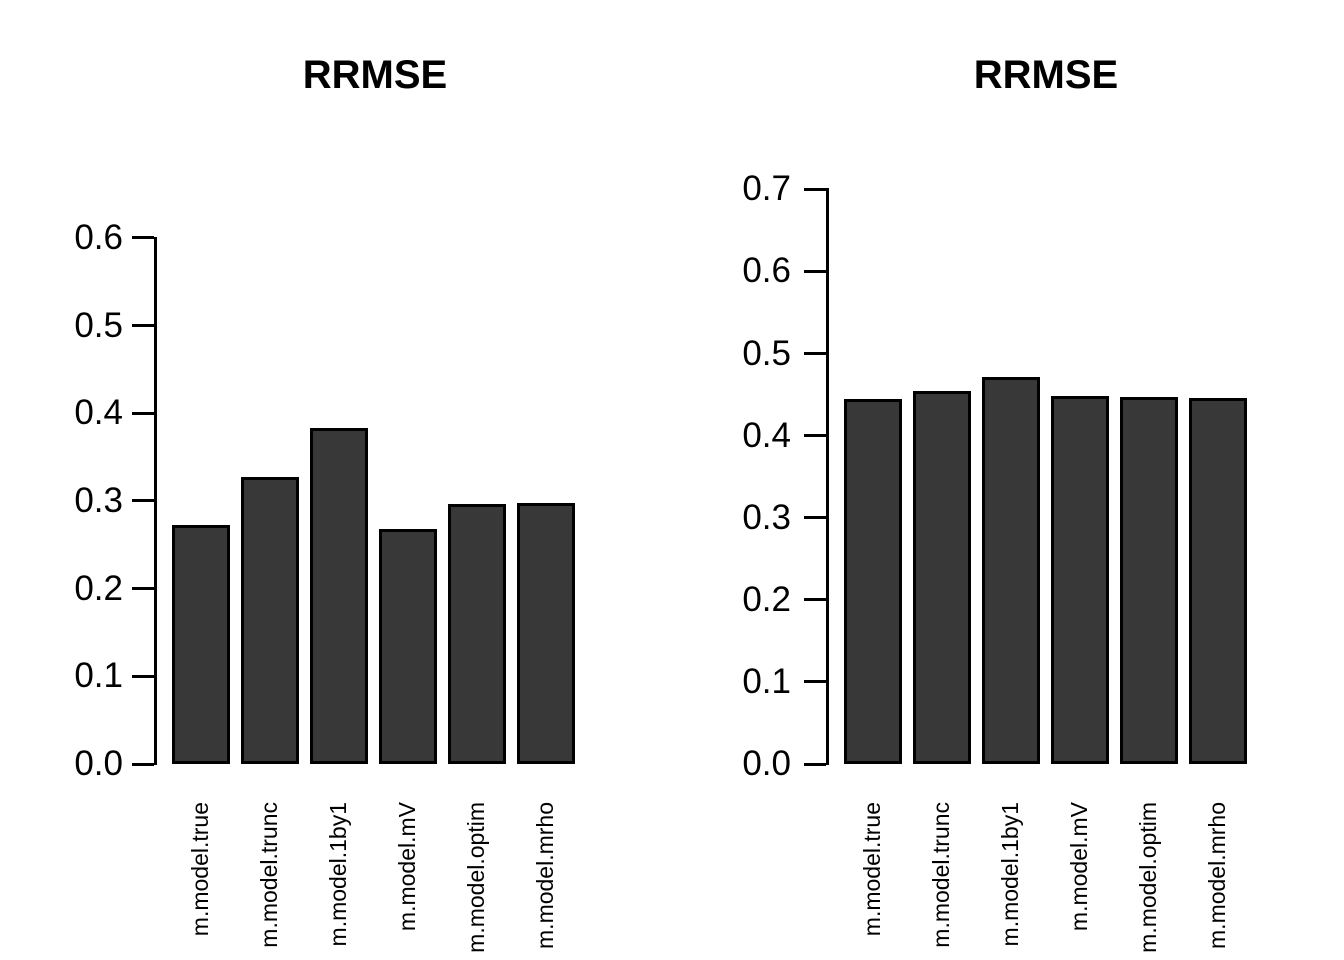  I want to click on chart-title-left: RRMSE, so click(375, 75).